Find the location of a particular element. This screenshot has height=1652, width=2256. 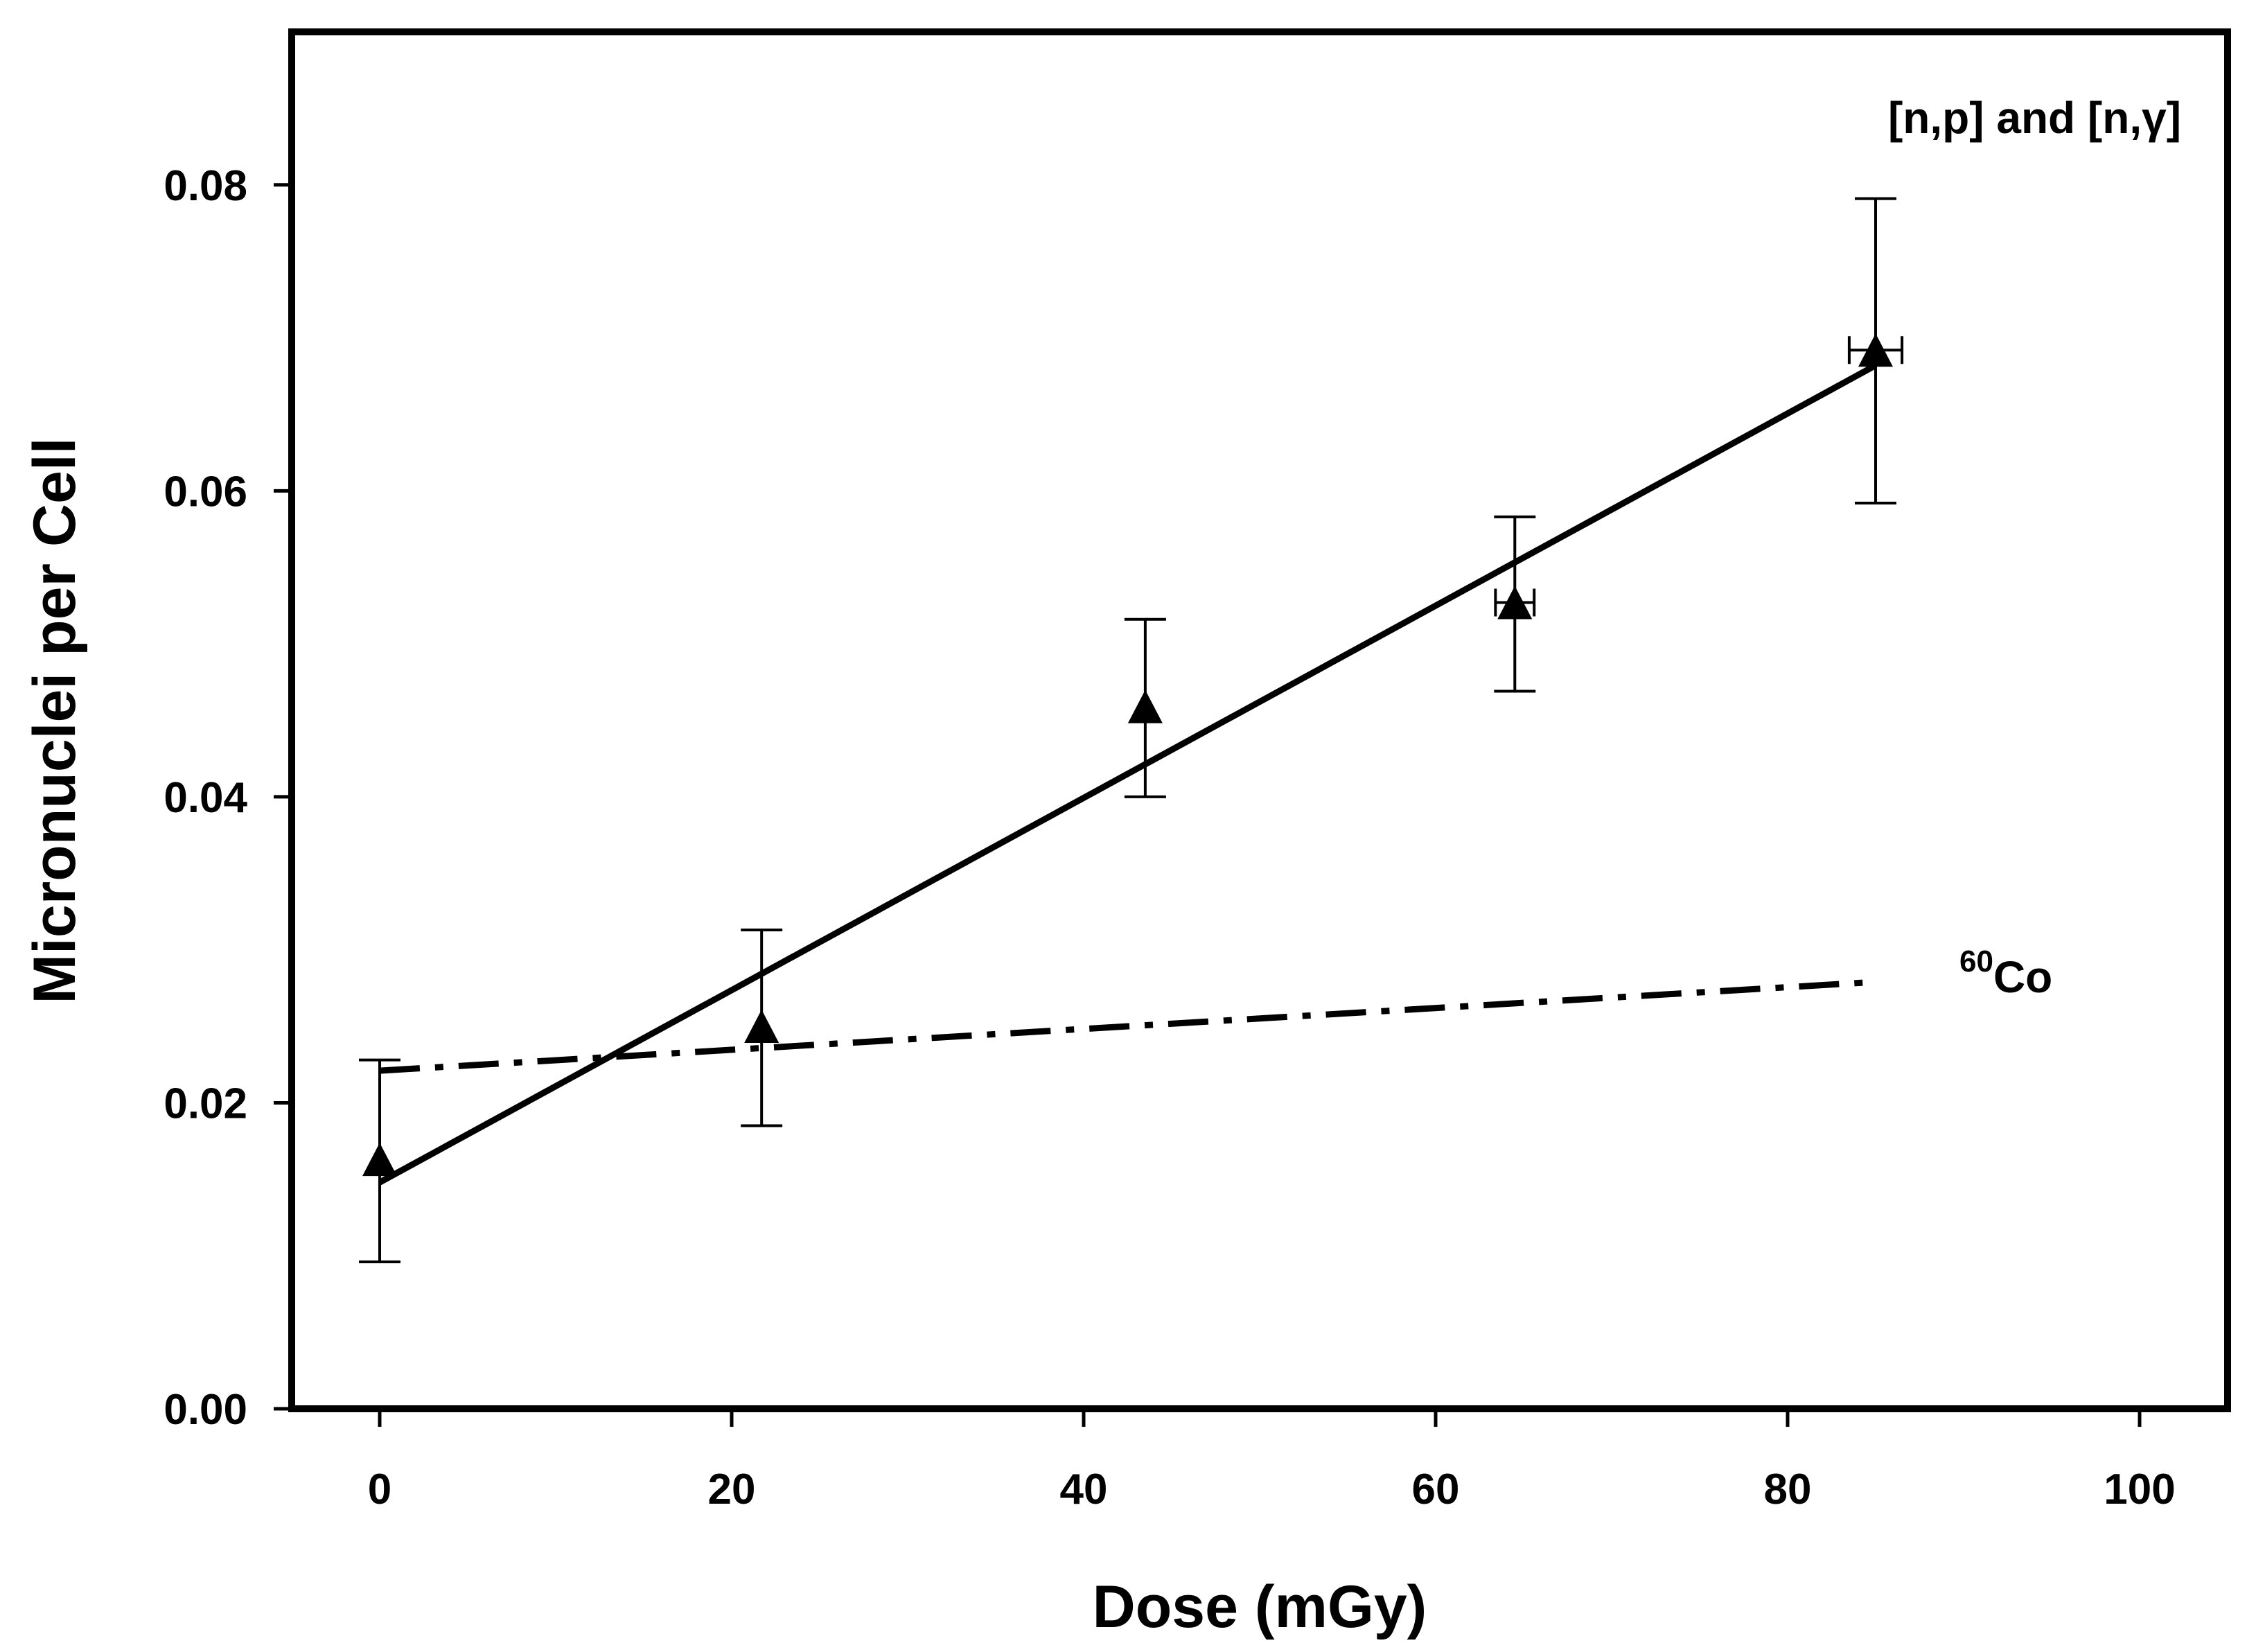

y-tick-label: 0.00 is located at coordinates (205, 1410).